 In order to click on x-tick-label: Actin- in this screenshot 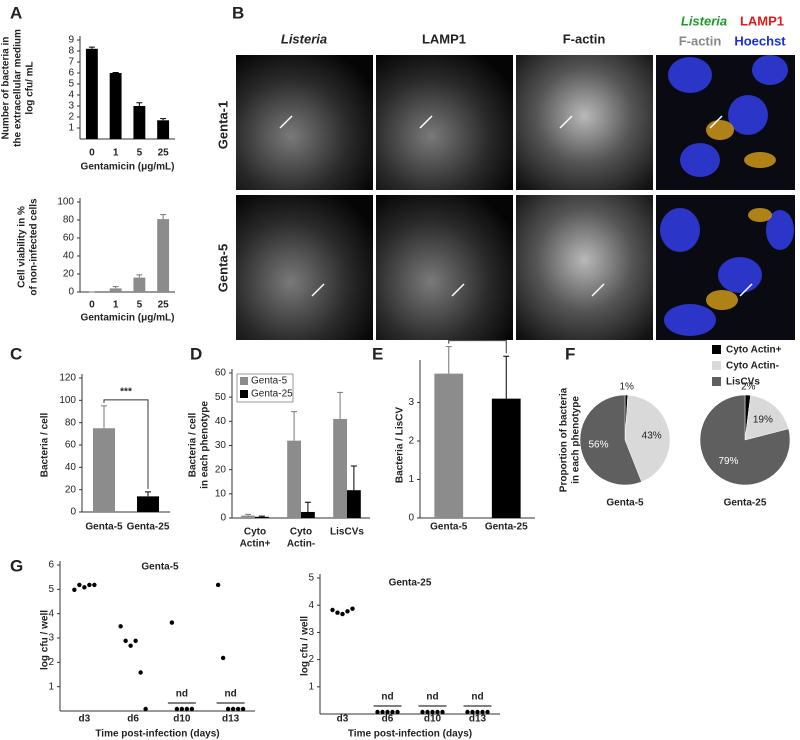, I will do `click(301, 544)`.